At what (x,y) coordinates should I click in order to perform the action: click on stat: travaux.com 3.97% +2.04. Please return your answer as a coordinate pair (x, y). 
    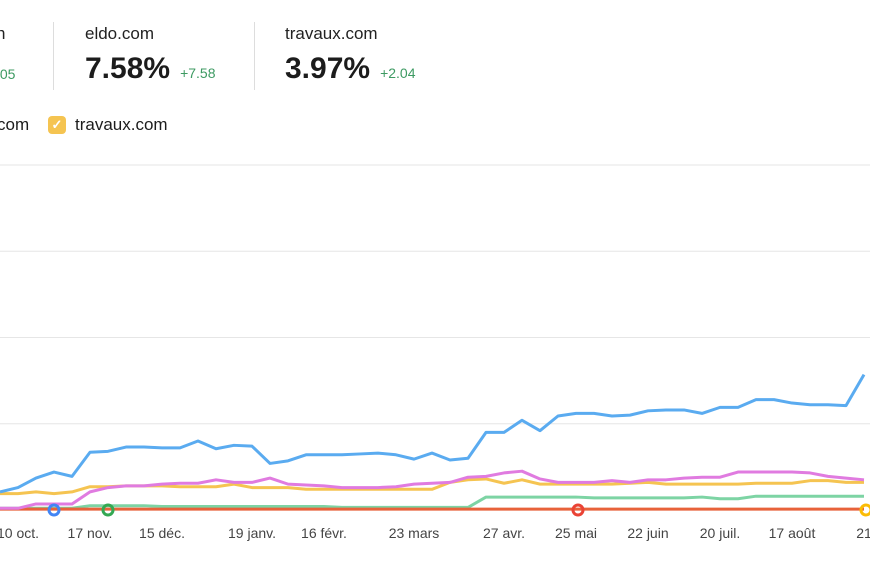
    Looking at the image, I should click on (350, 55).